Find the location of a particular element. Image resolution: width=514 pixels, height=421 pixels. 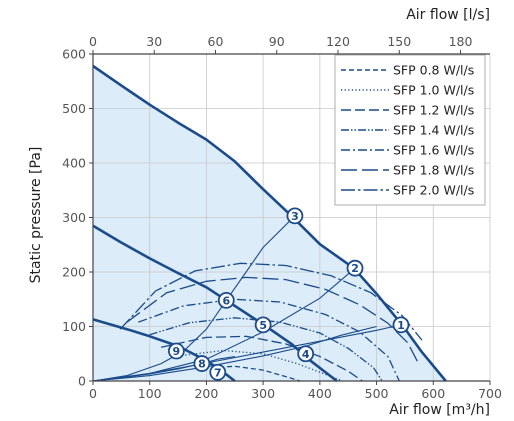

operating-point-7: 7 is located at coordinates (218, 372).